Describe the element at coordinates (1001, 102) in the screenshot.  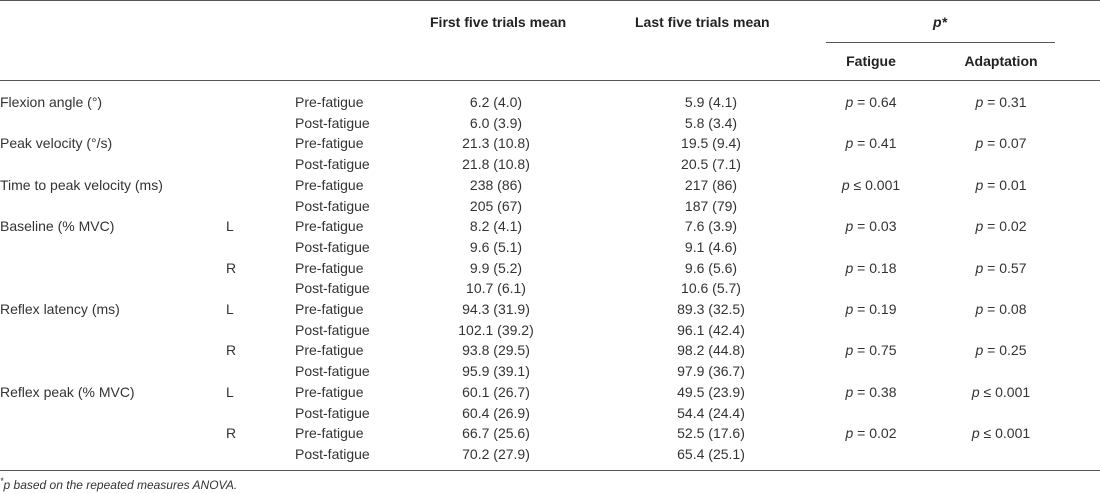
I see `adaptation-p-cell: p = 0.31` at that location.